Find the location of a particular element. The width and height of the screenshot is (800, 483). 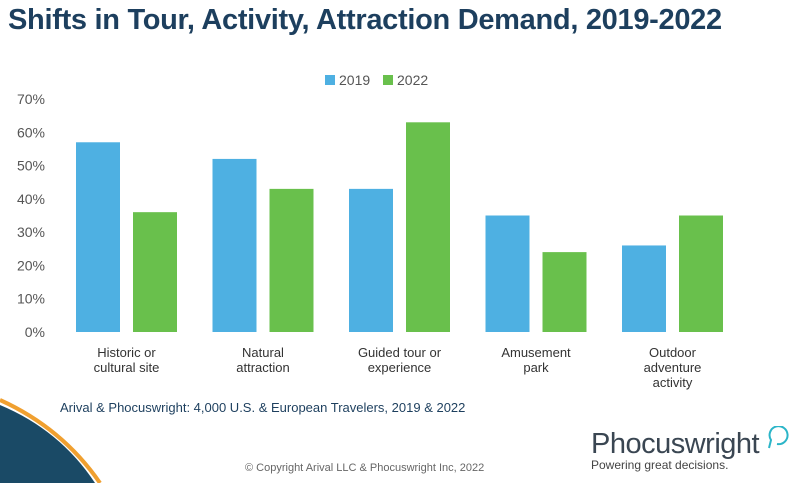

legend-label-2022: 2022 is located at coordinates (412, 80).